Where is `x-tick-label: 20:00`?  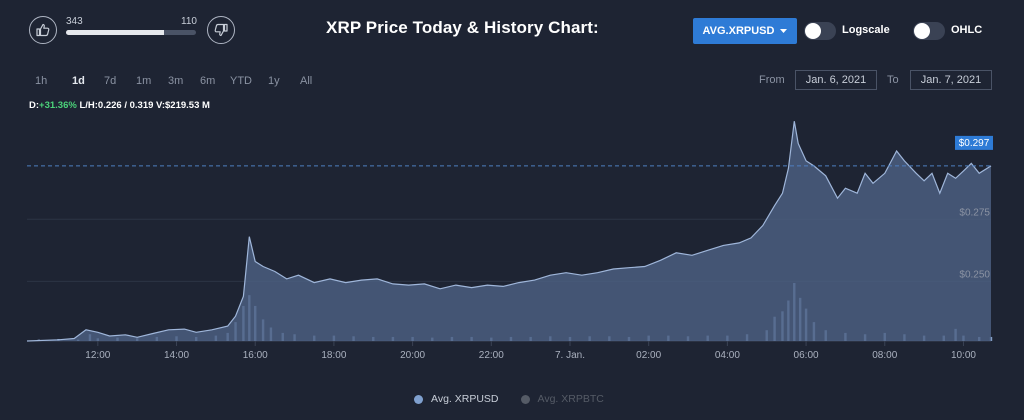
x-tick-label: 20:00 is located at coordinates (412, 355).